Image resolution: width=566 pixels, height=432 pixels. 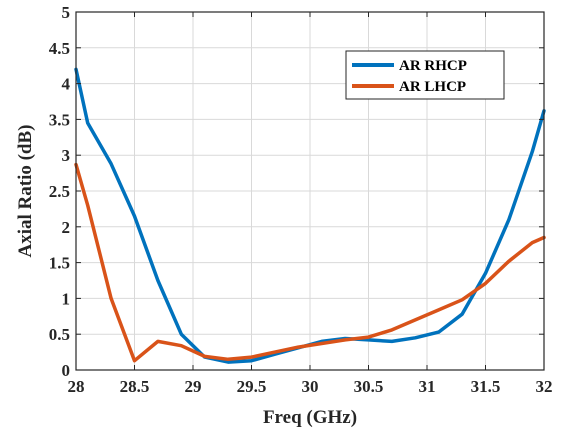 What do you see at coordinates (59, 119) in the screenshot?
I see `y-tick-label: 3.5` at bounding box center [59, 119].